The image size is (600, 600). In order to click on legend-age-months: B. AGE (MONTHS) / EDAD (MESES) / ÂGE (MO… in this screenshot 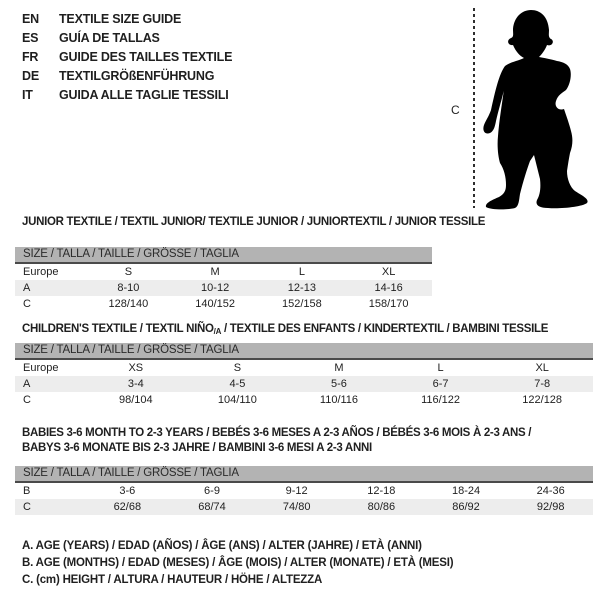, I will do `click(238, 563)`.